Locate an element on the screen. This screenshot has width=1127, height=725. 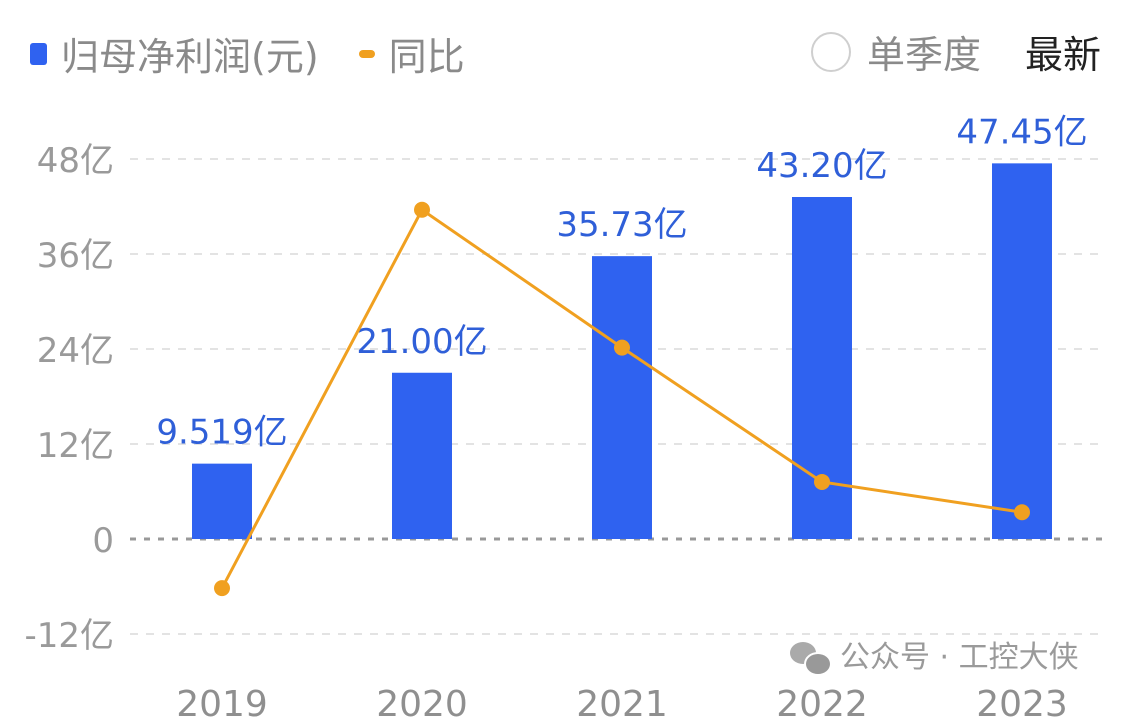
x-tick-label: 2019 is located at coordinates (222, 704).